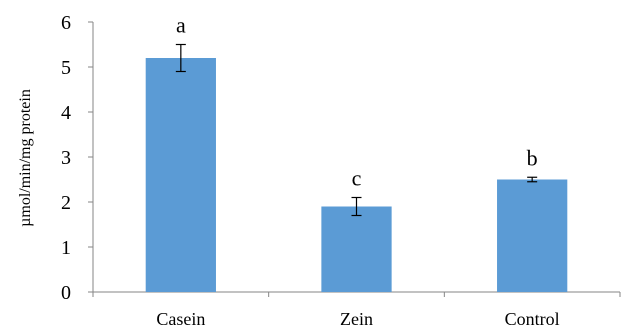 The width and height of the screenshot is (623, 331). I want to click on y-axis-title: µmol/min/mg protein, so click(25, 158).